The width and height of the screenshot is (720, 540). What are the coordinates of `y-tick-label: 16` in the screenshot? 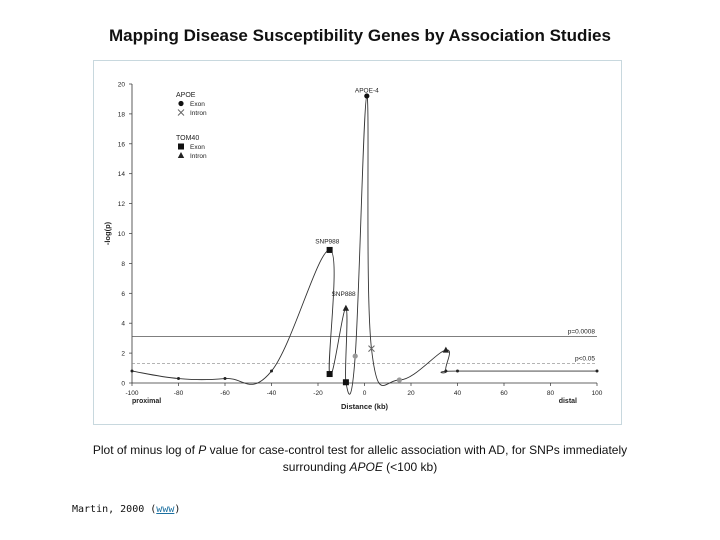 It's located at (122, 144).